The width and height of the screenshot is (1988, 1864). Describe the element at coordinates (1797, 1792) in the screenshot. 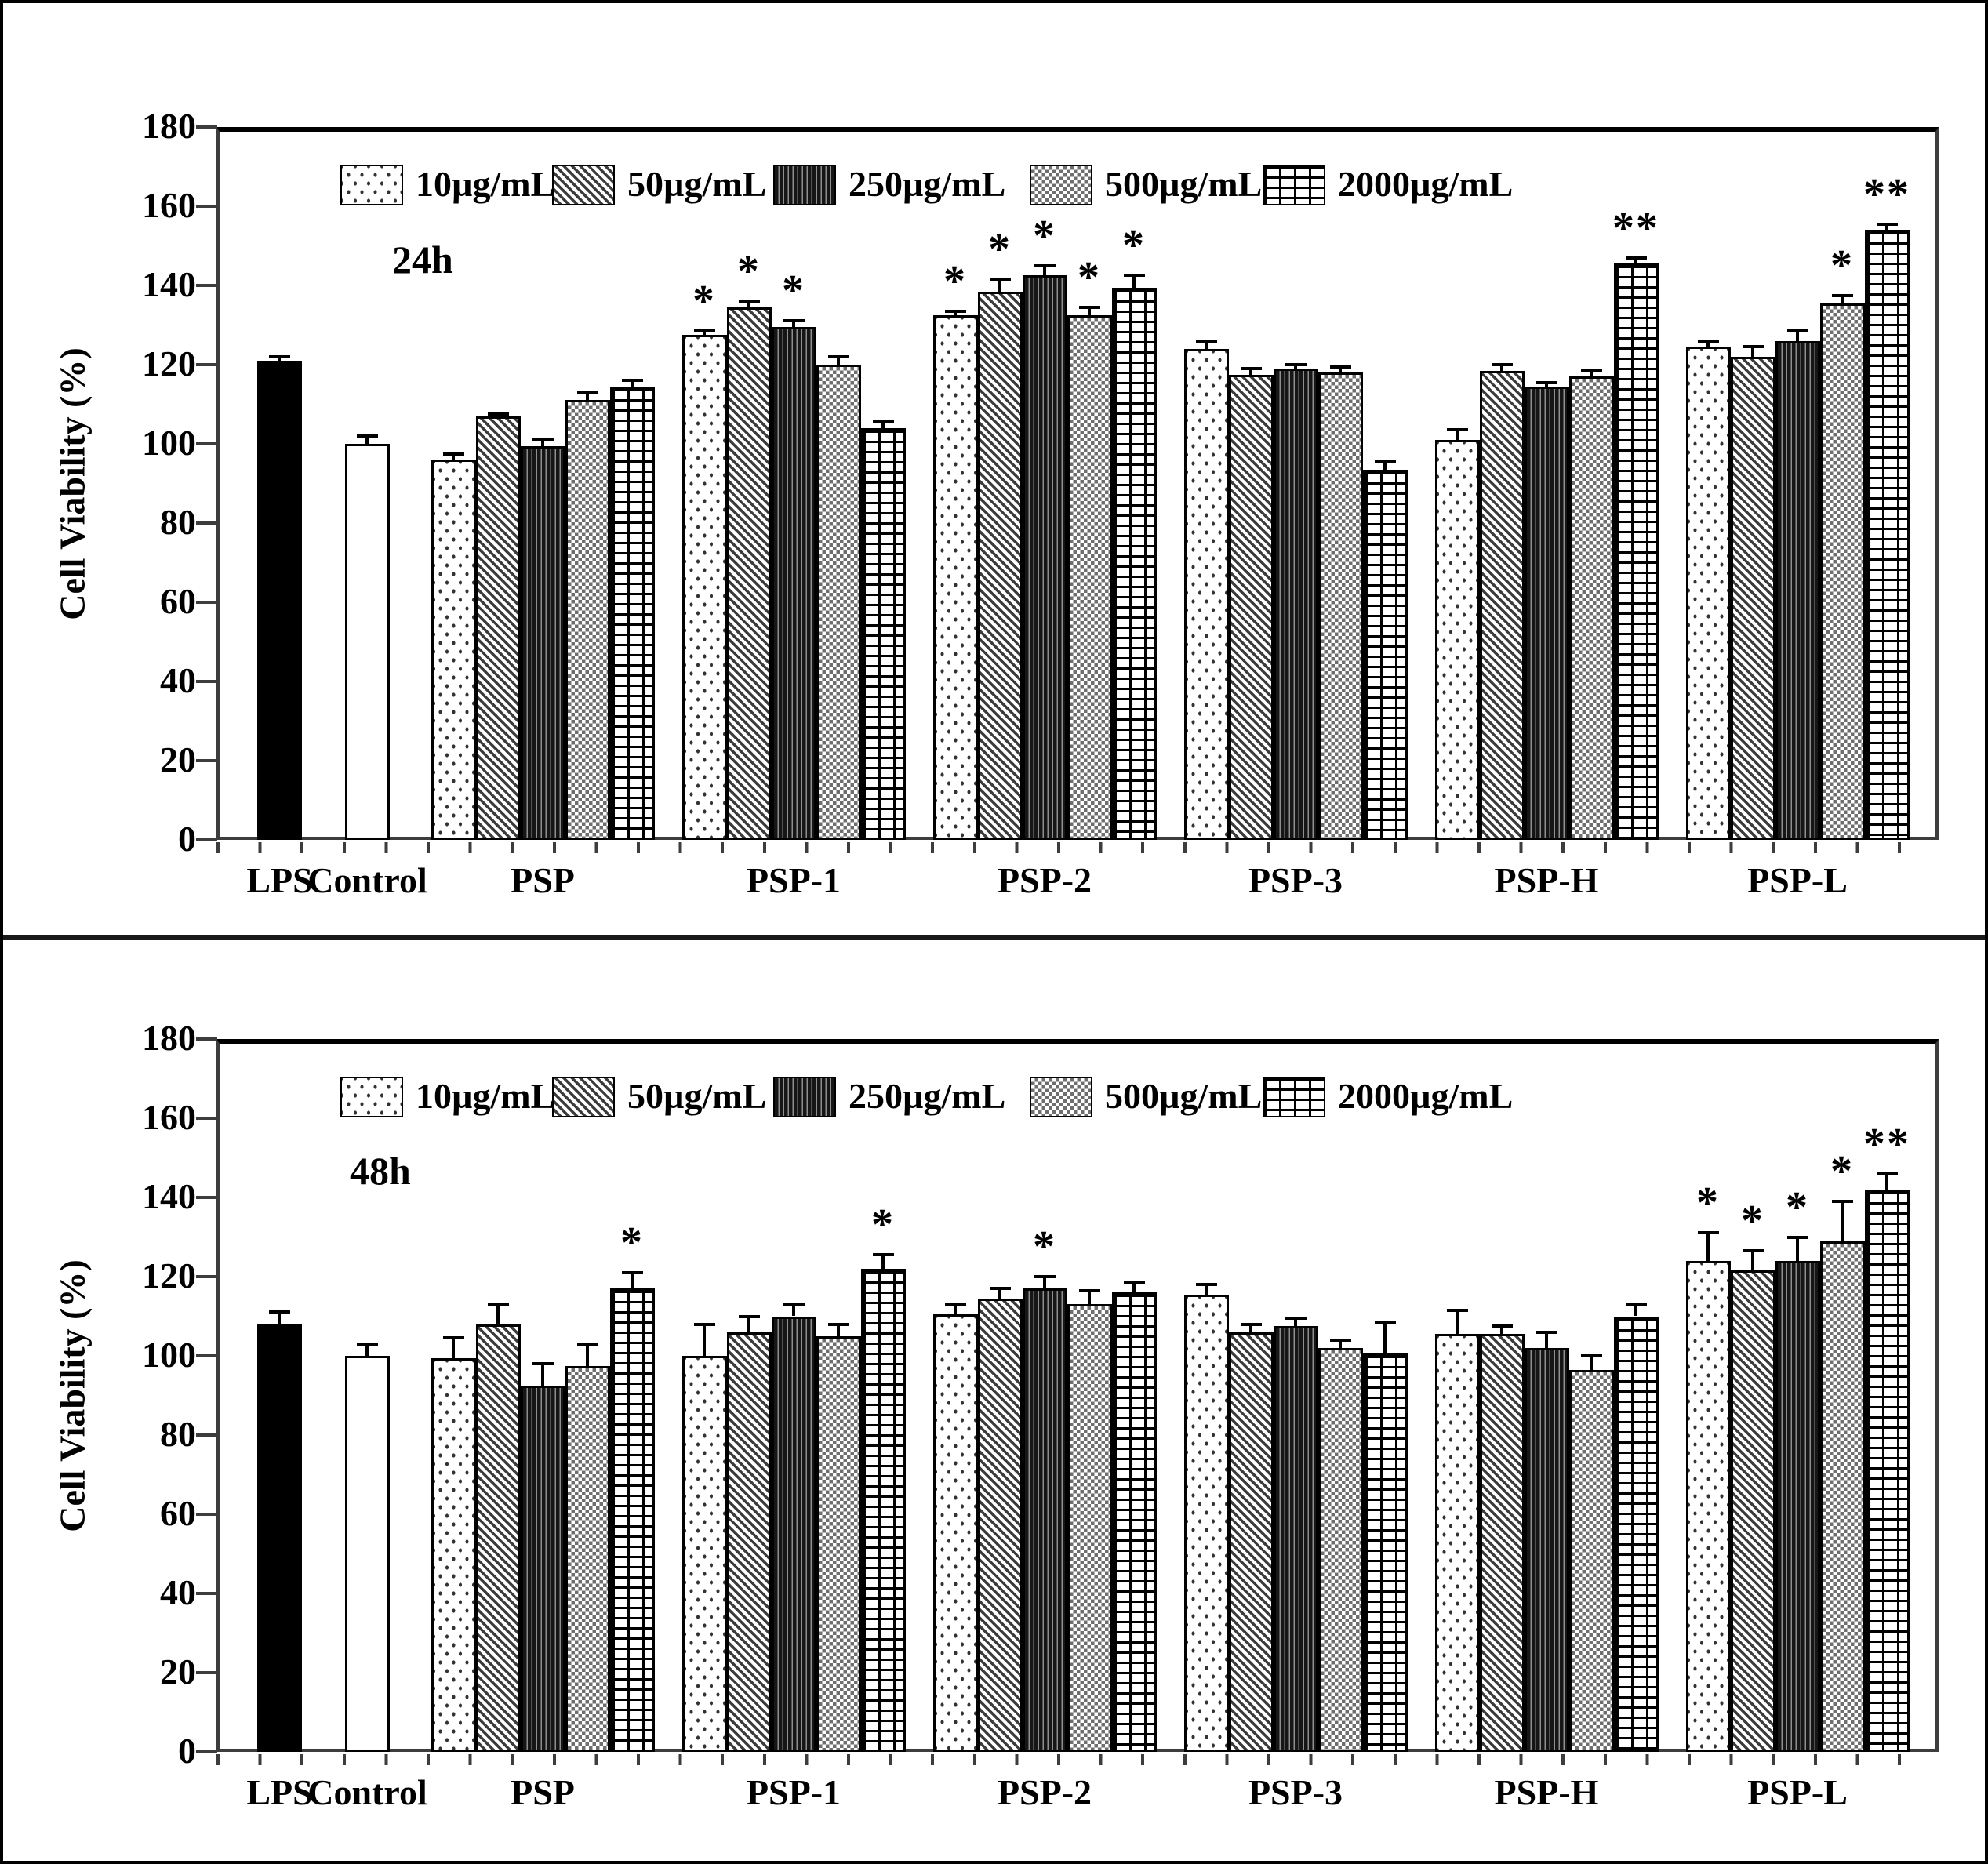

I see `x-group-label: PSP-L` at that location.